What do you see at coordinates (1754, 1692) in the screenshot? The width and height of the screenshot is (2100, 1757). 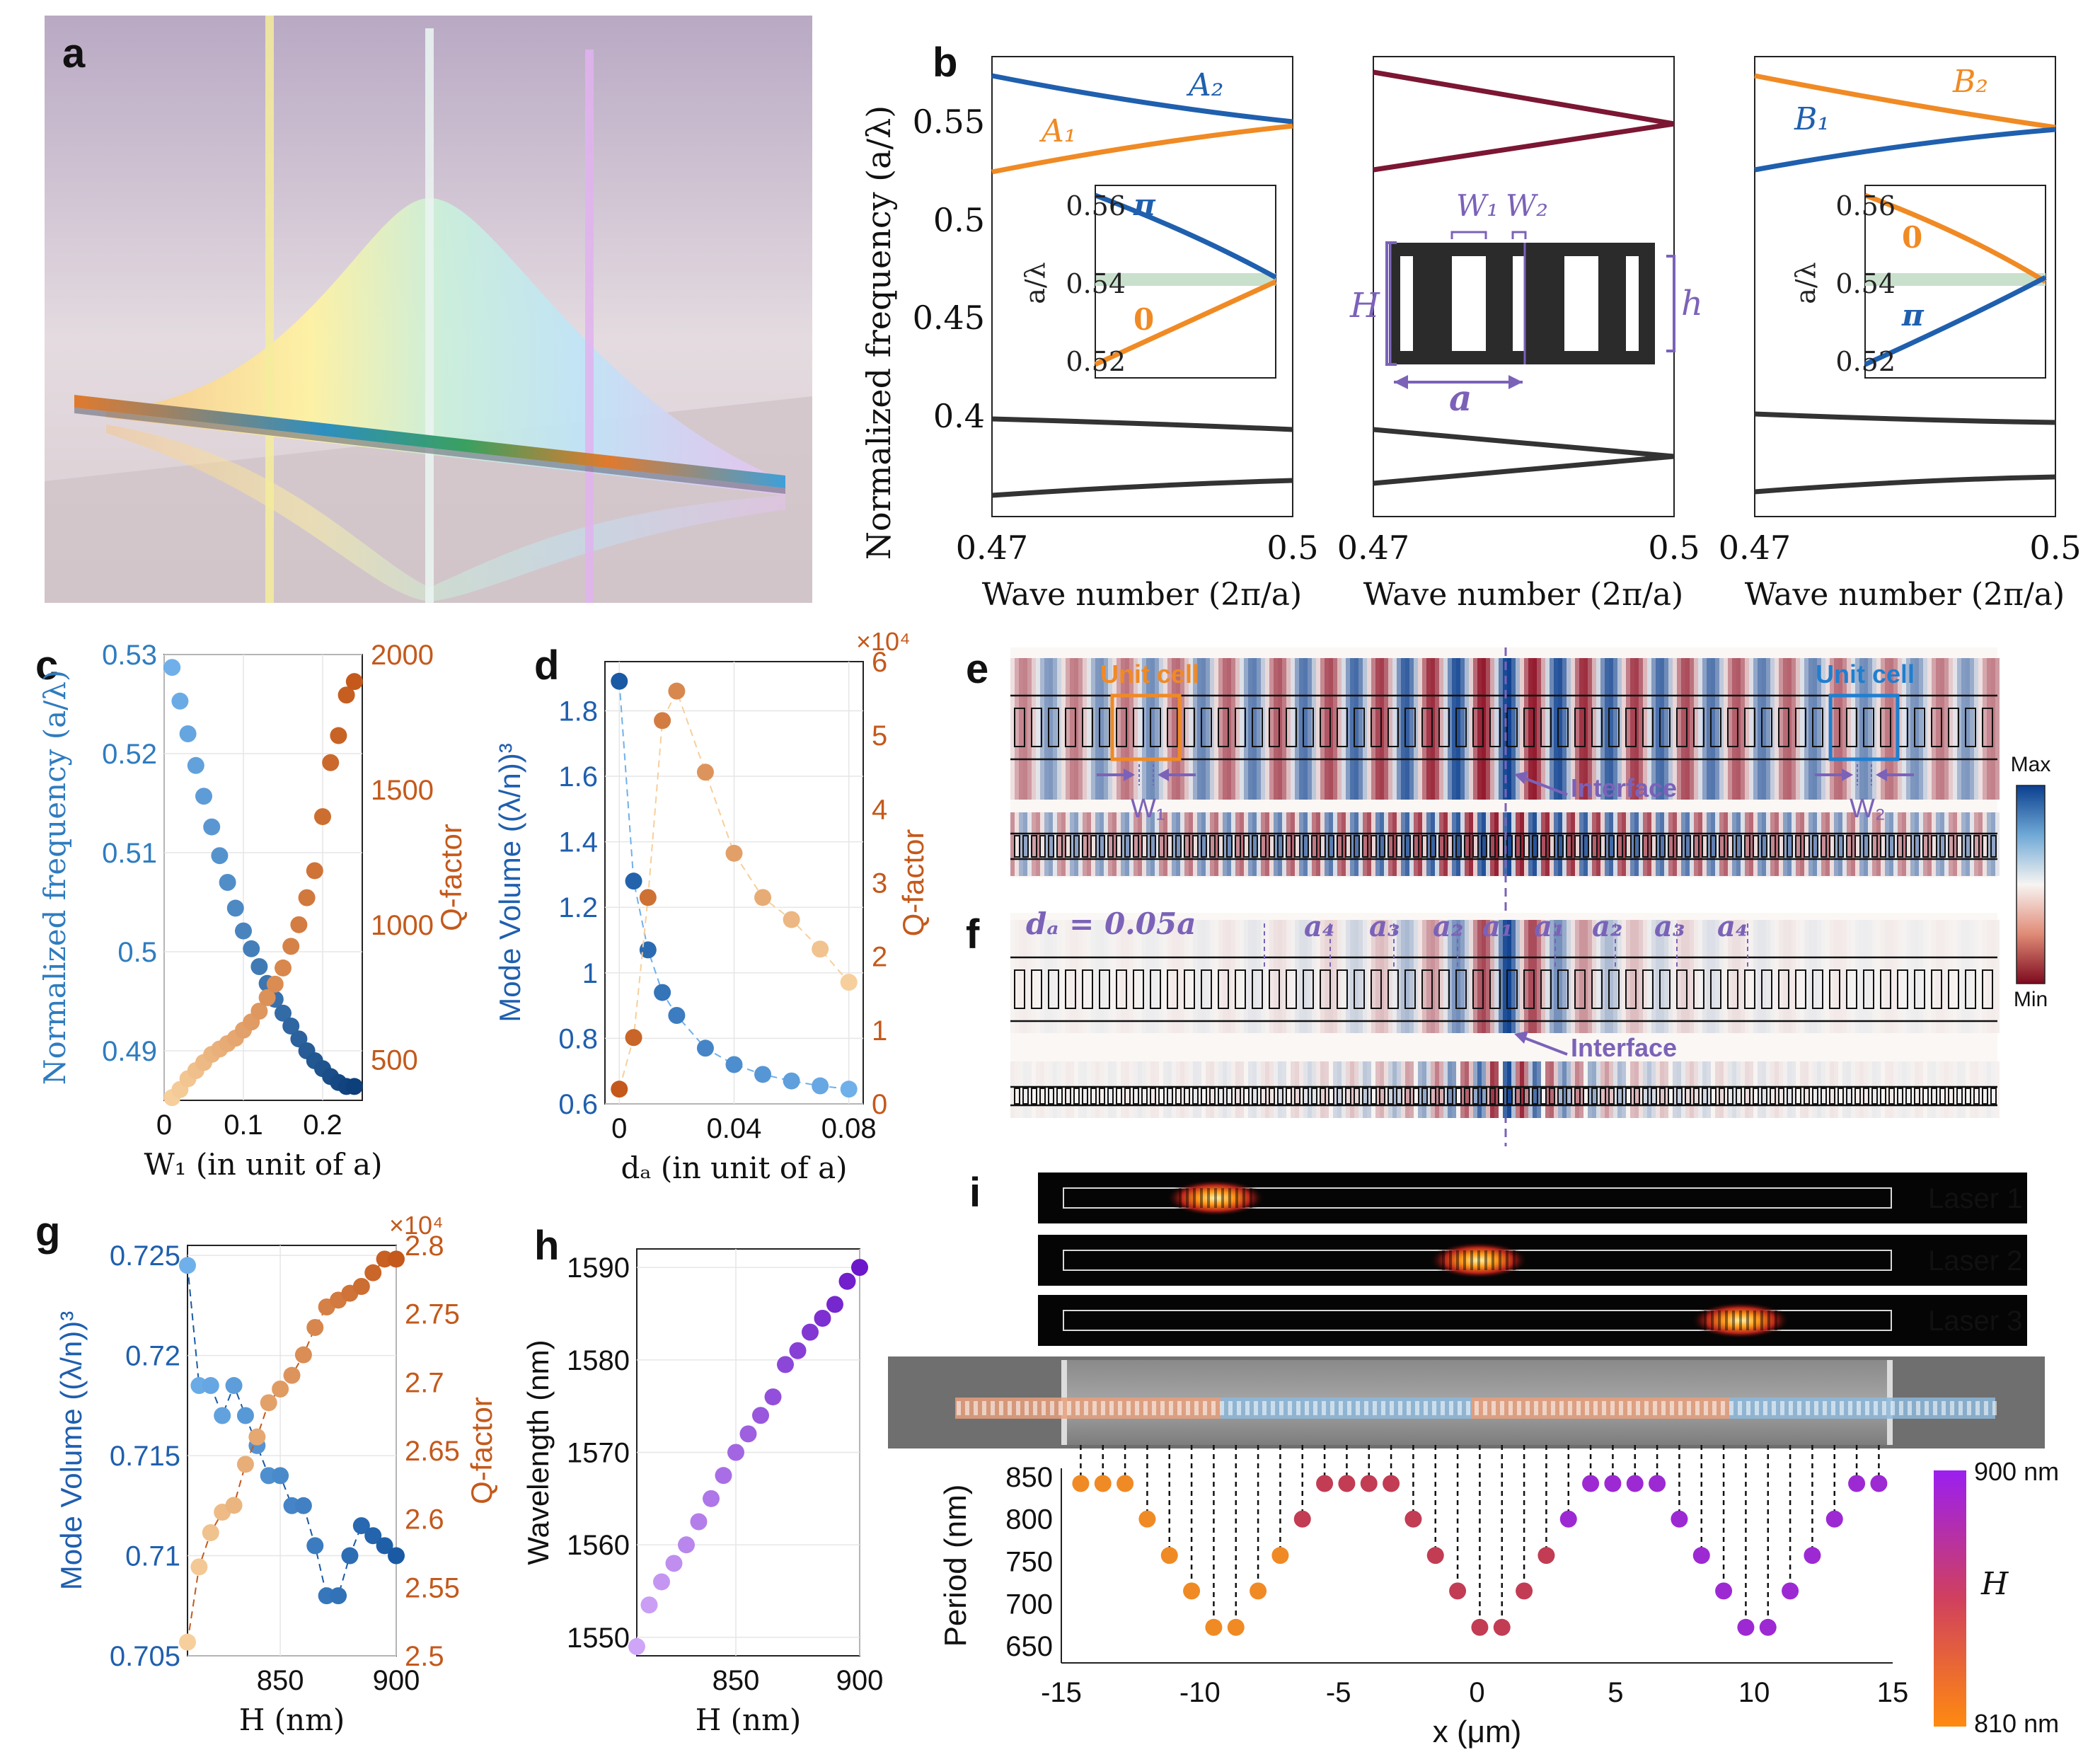 I see `i-xtick: 10` at bounding box center [1754, 1692].